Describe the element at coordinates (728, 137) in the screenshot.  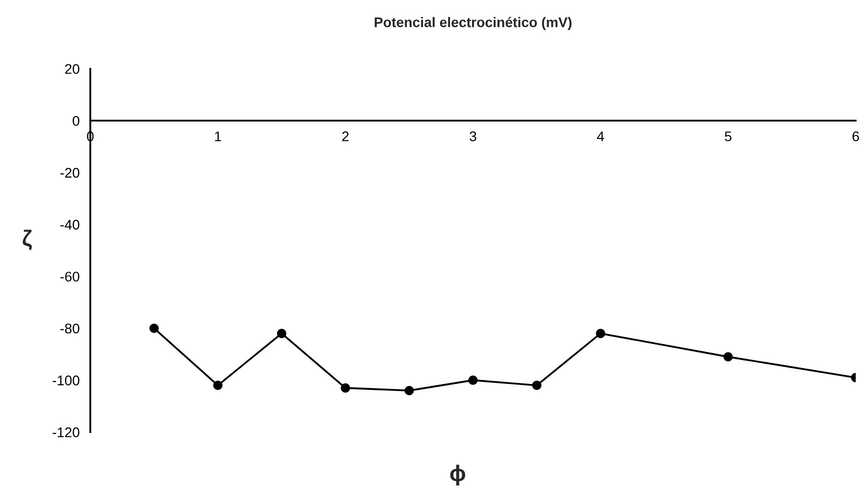
I see `x-tick-label: 5` at that location.